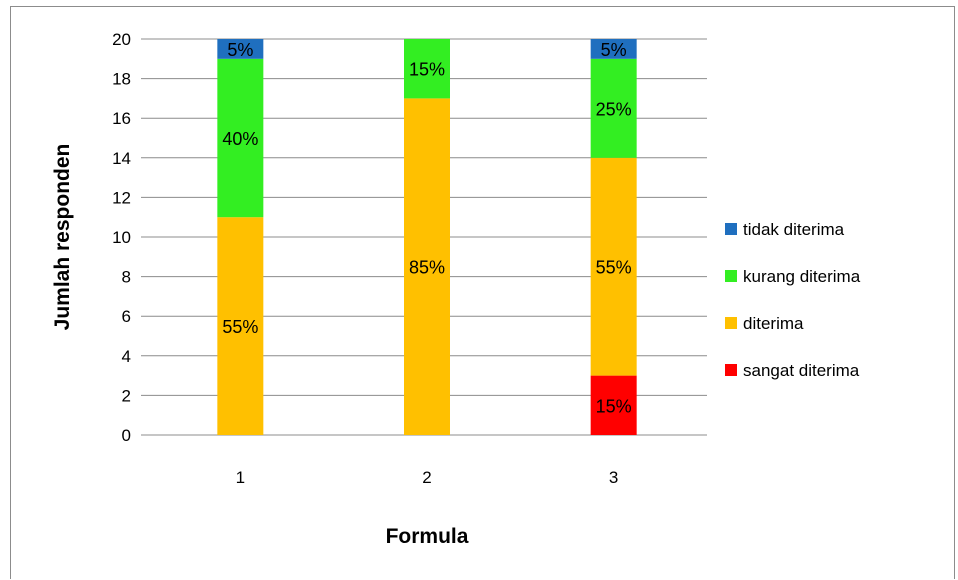 The image size is (958, 580). I want to click on x-axis-ticks: 1 2 3, so click(427, 477).